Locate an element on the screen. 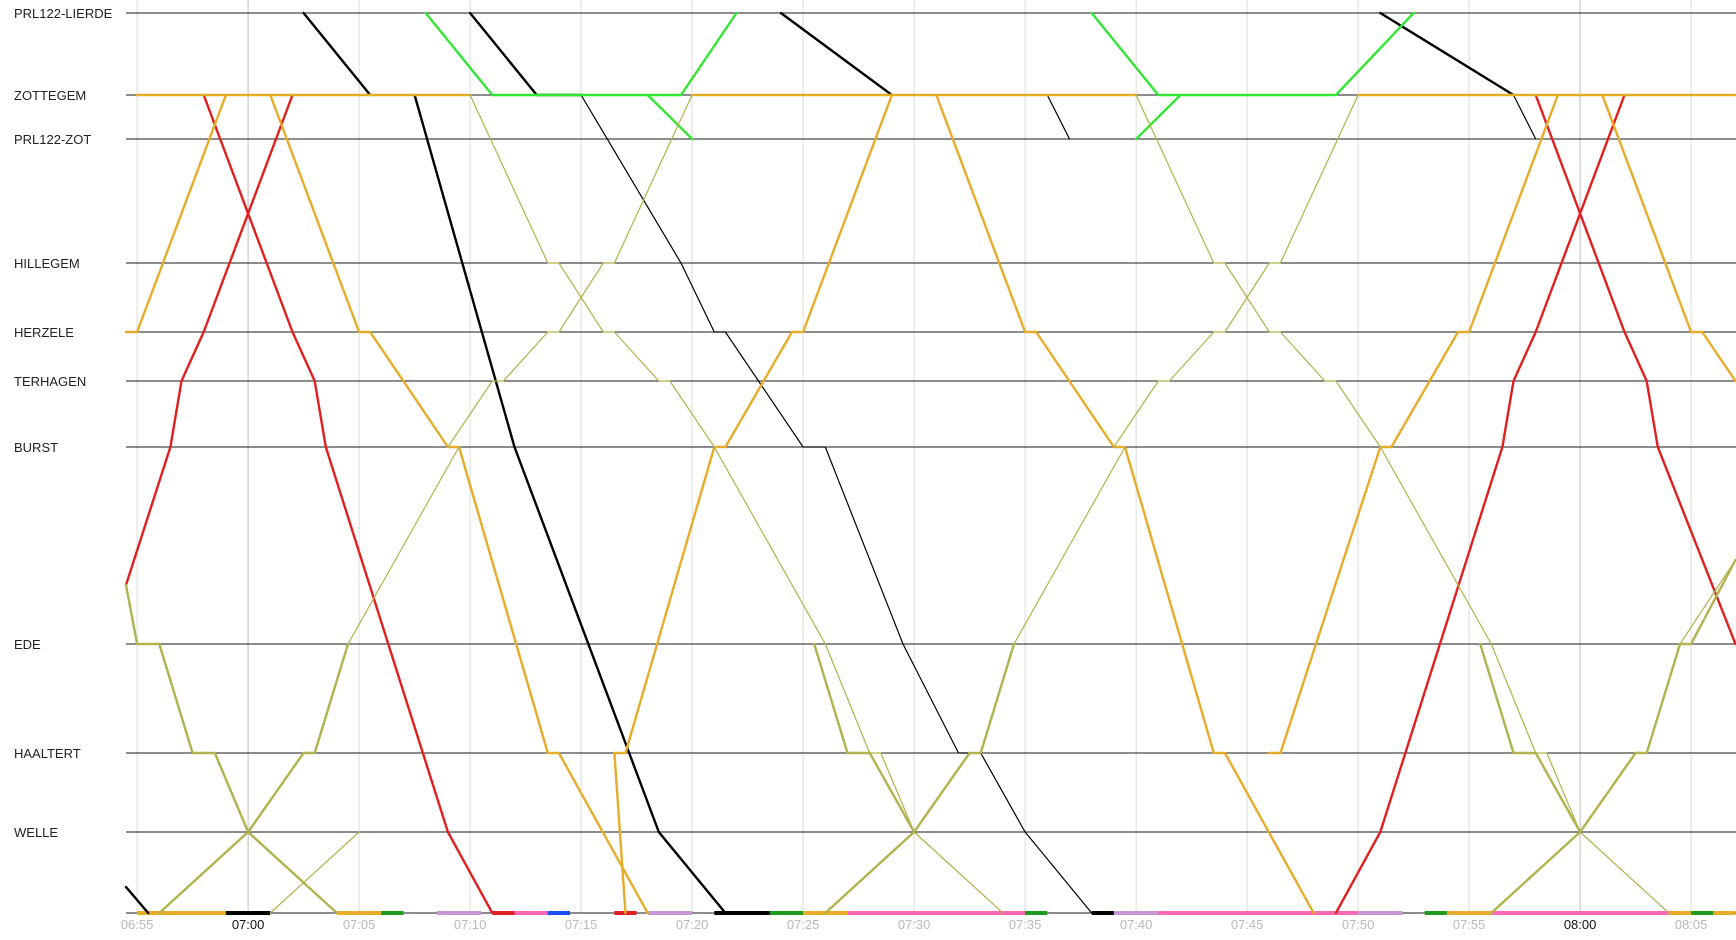  station-label: TERHAGEN is located at coordinates (50, 381).